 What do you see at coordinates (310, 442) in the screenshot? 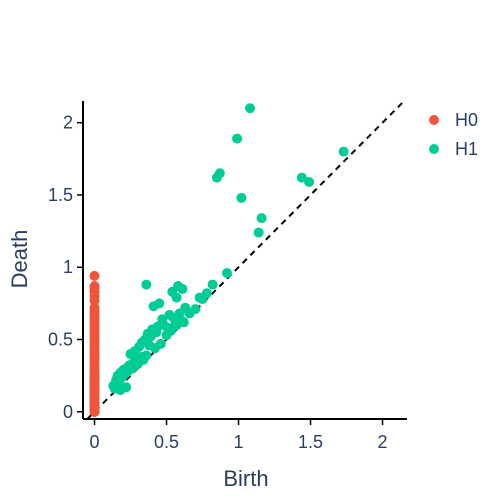
I see `x-tick-label: 1.5` at bounding box center [310, 442].